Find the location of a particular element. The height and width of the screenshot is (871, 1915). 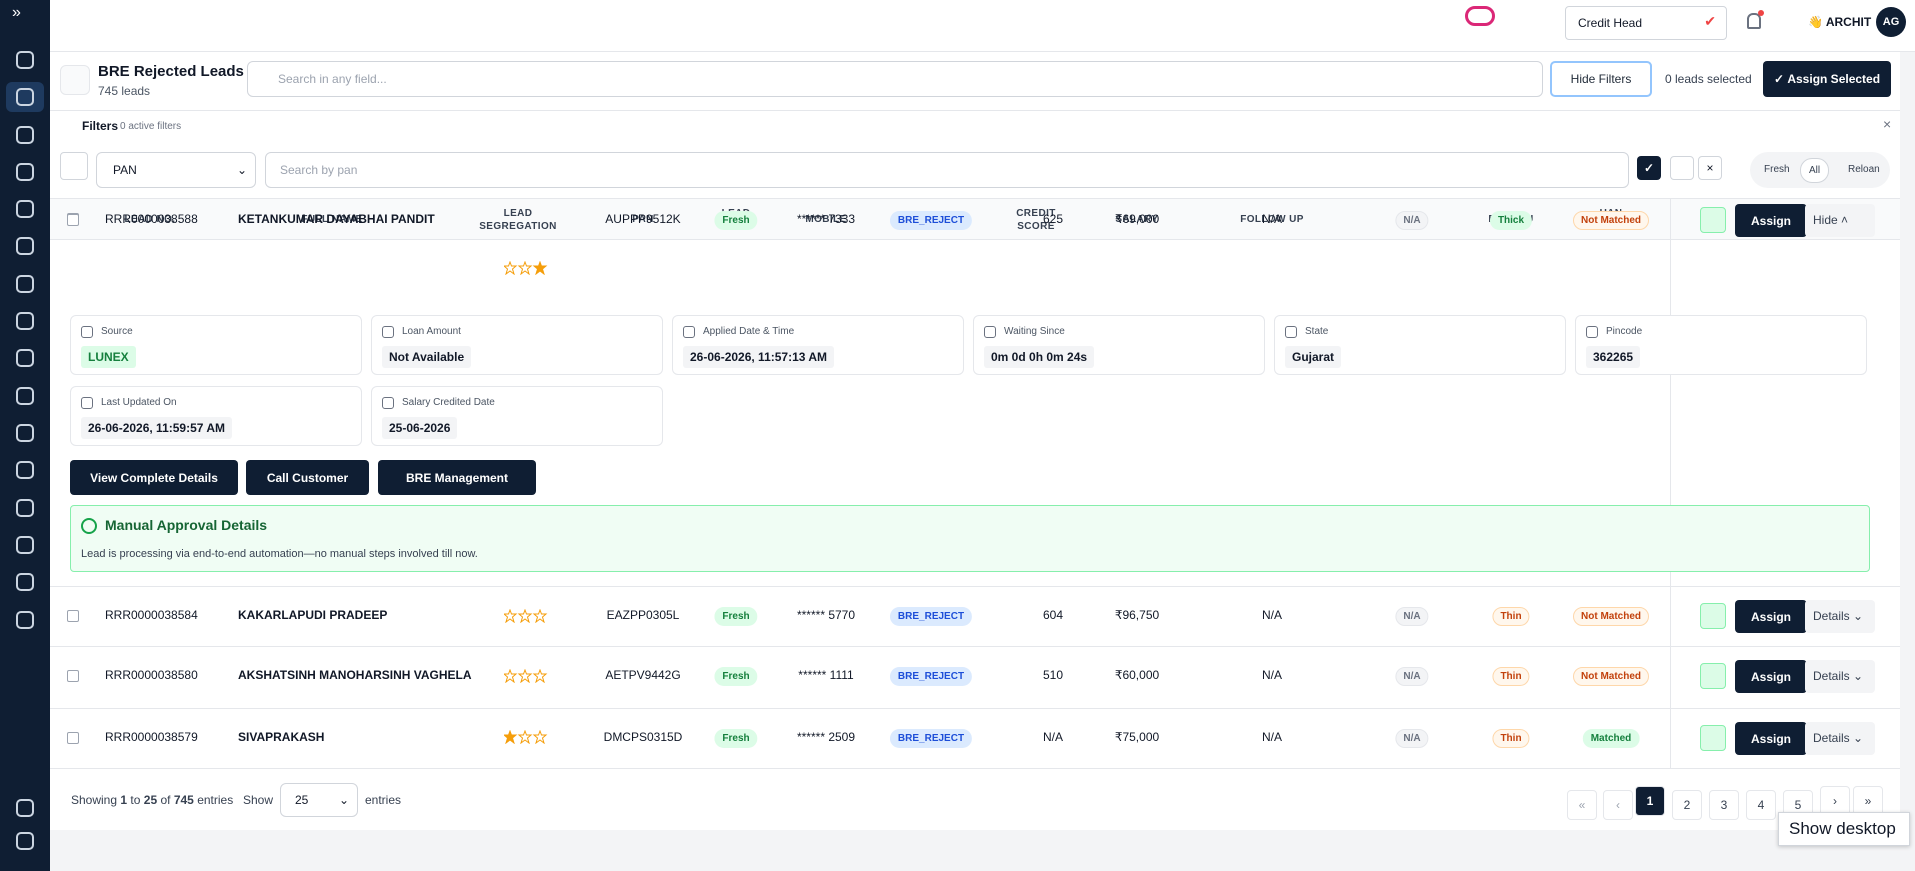

detail-label: Waiting Since is located at coordinates (1034, 331).